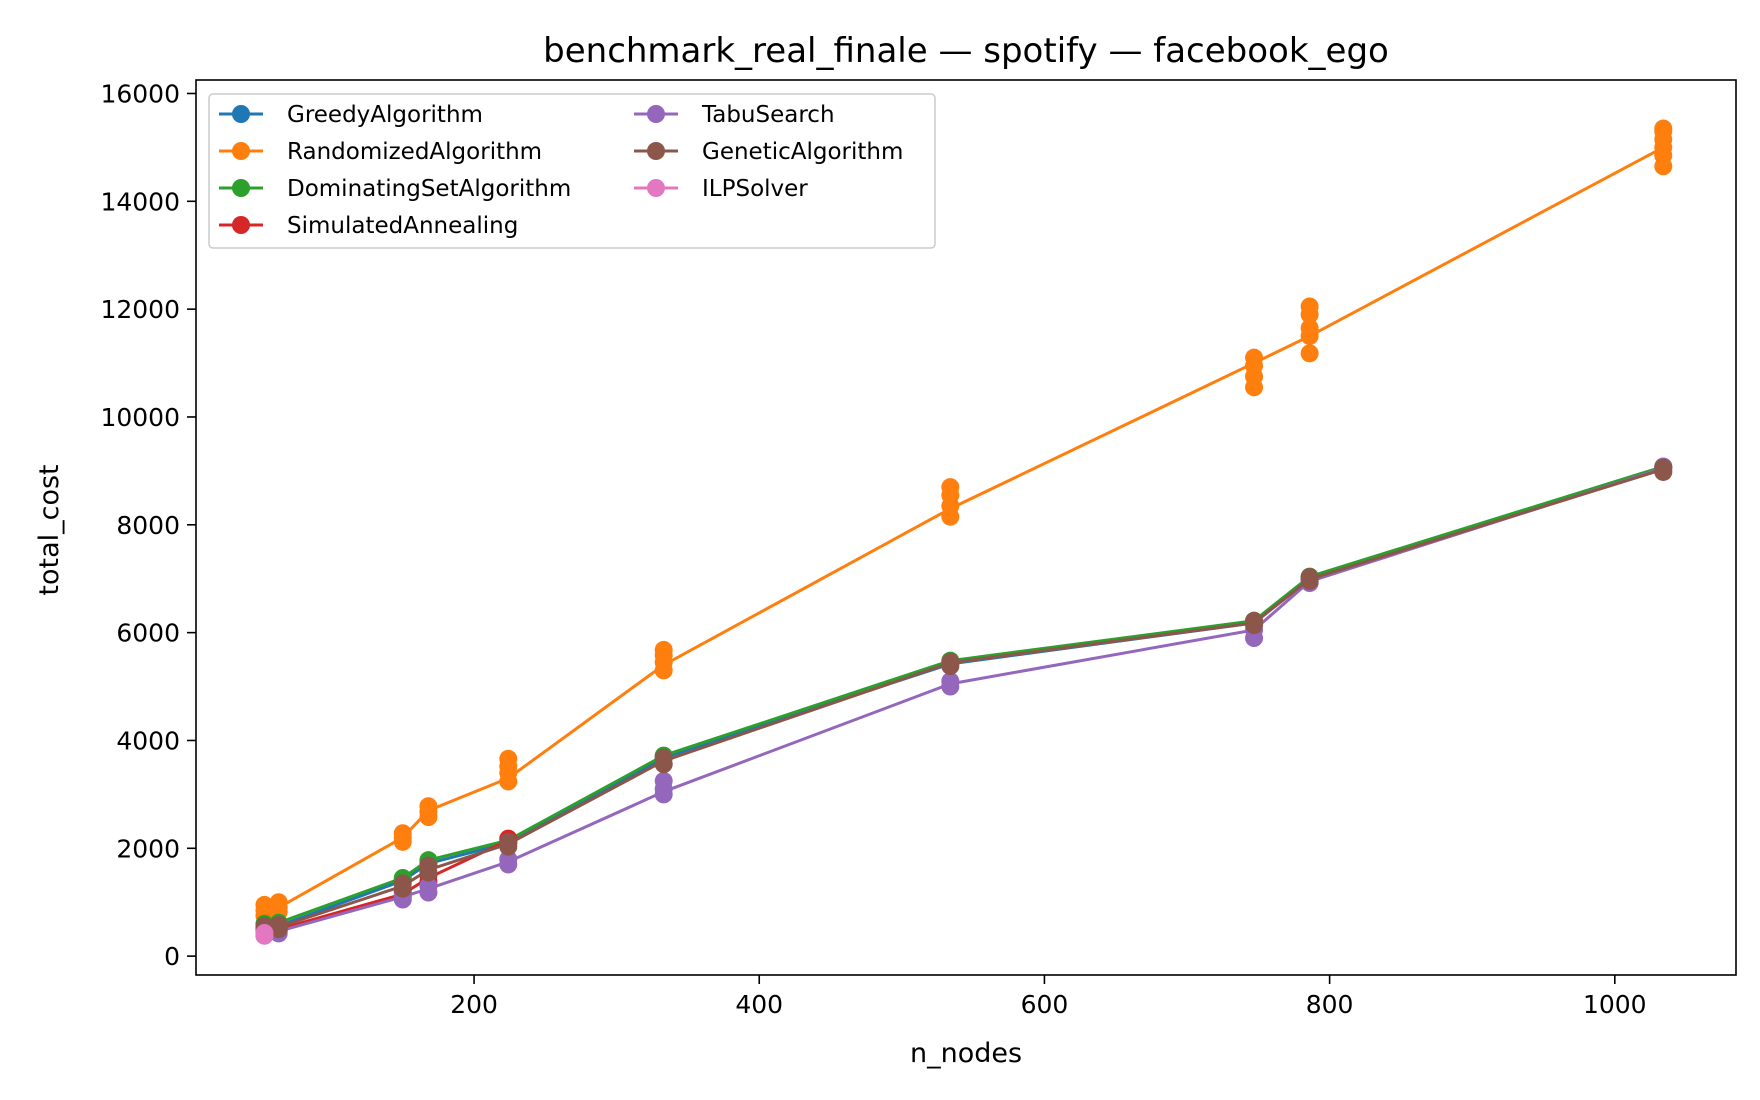  I want to click on legend-item: DominatingSetAlgorithm, so click(395, 189).